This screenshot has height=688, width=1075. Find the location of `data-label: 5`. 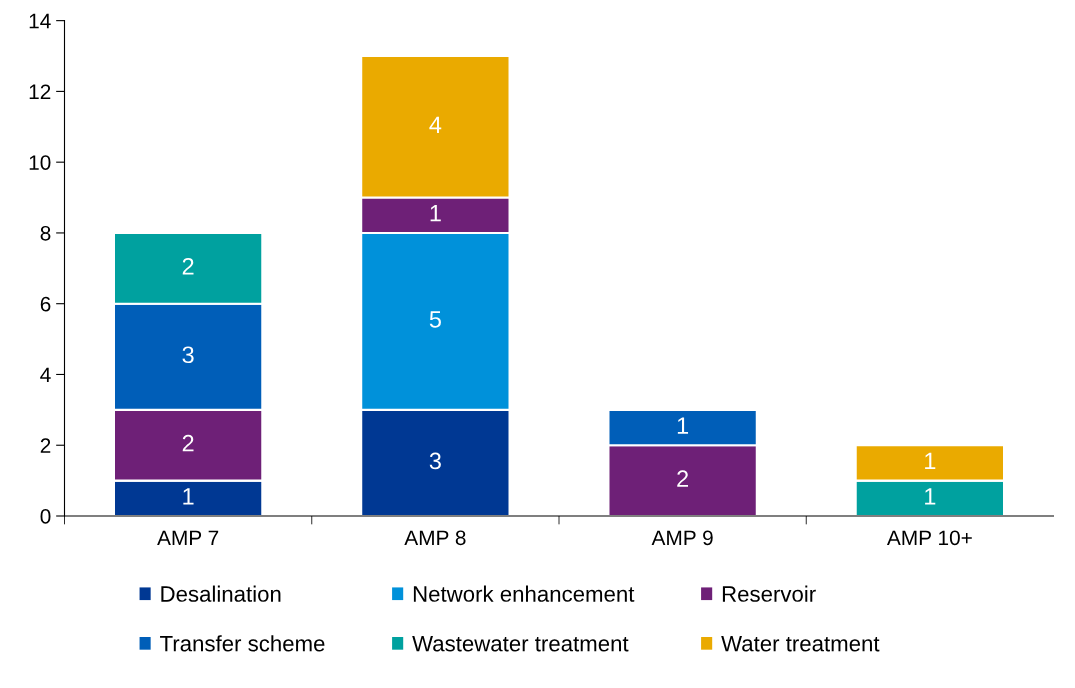

data-label: 5 is located at coordinates (435, 319).